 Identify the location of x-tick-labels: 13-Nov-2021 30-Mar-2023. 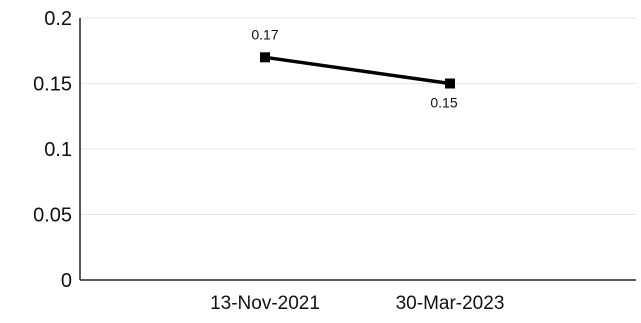
(357, 303).